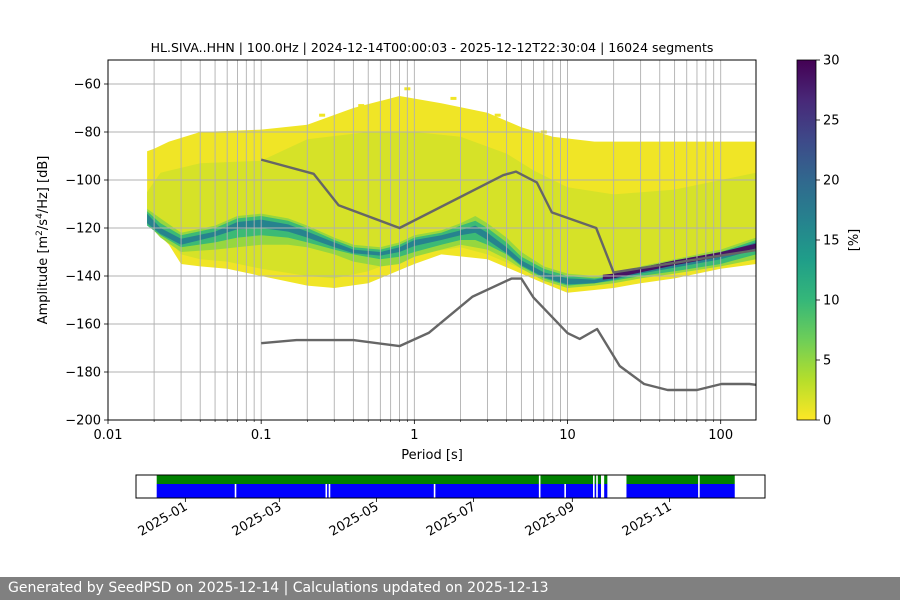 This screenshot has height=600, width=900. What do you see at coordinates (87, 85) in the screenshot?
I see `y-tick-label: −60` at bounding box center [87, 85].